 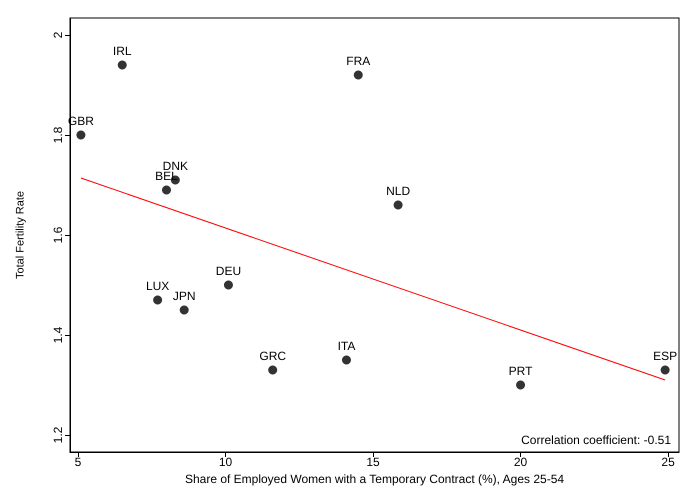 I want to click on x-axis-title: Share of Employed Women with a Temporary Contract (%), Ages 25-54, so click(x=374, y=479).